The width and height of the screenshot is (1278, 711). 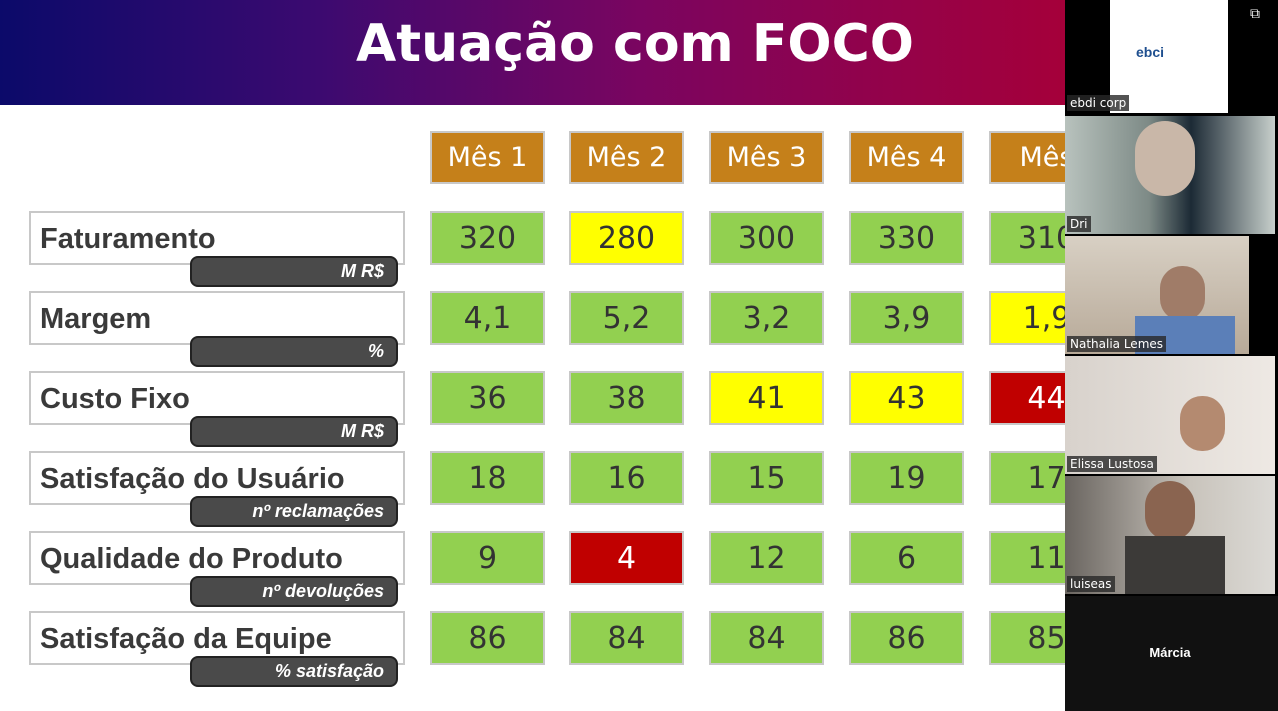 What do you see at coordinates (1112, 464) in the screenshot?
I see `participant-name: Elissa Lustosa` at bounding box center [1112, 464].